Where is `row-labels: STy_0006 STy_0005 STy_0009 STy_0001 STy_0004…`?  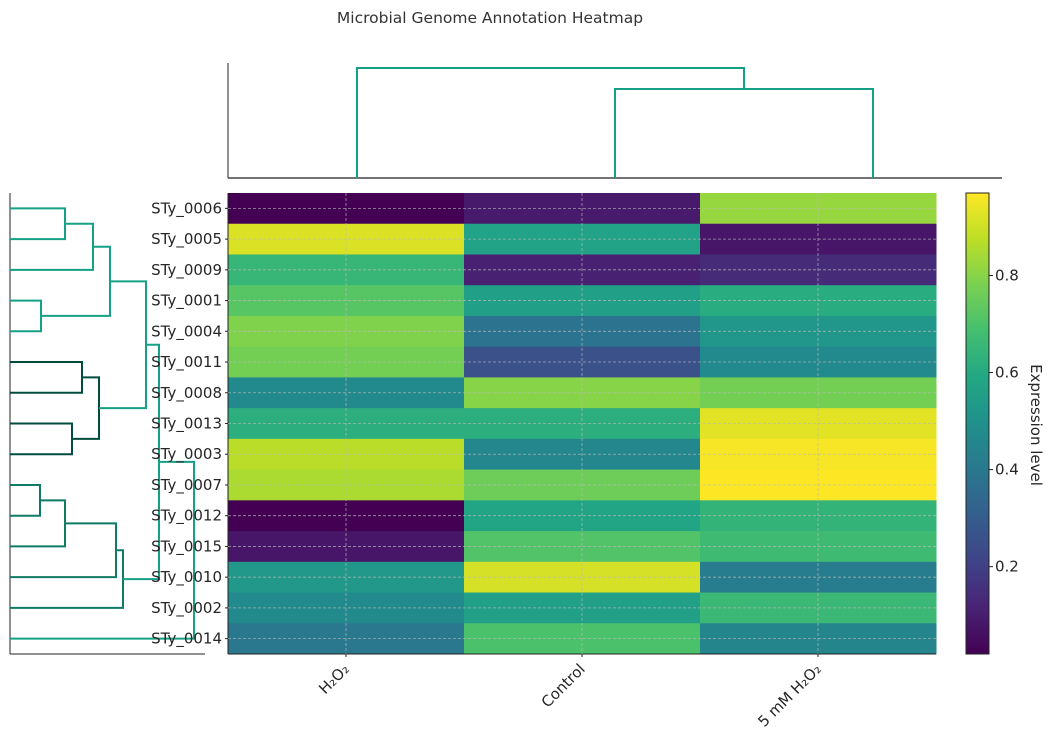
row-labels: STy_0006 STy_0005 STy_0009 STy_0001 STy_0004… is located at coordinates (186, 423).